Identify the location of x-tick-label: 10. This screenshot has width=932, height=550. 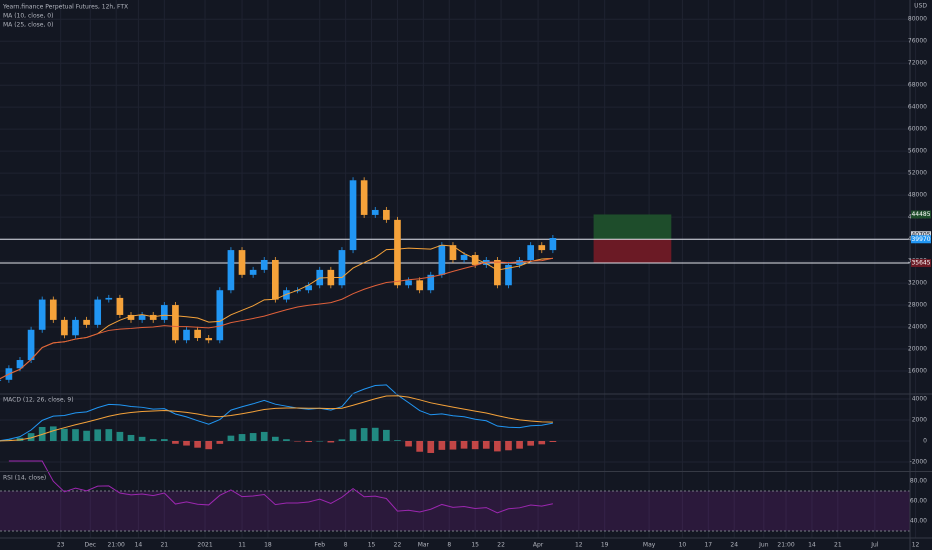
(683, 545).